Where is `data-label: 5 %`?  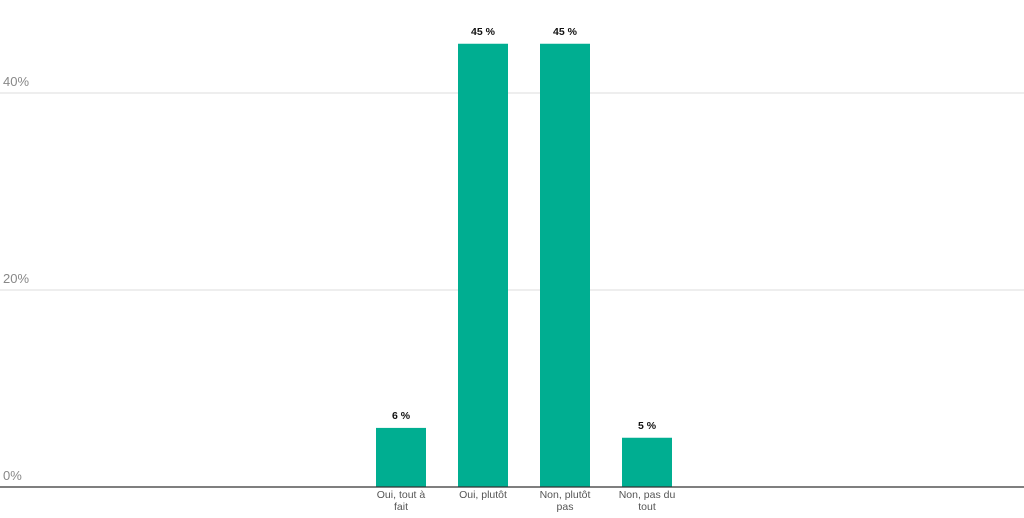
data-label: 5 % is located at coordinates (647, 426).